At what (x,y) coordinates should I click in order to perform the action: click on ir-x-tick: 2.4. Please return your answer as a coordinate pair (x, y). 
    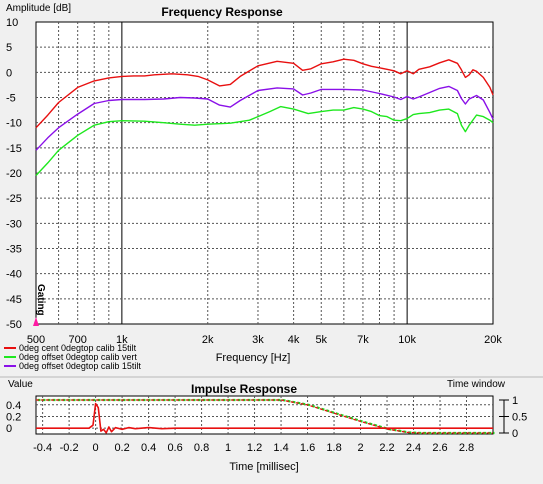
    Looking at the image, I should click on (413, 448).